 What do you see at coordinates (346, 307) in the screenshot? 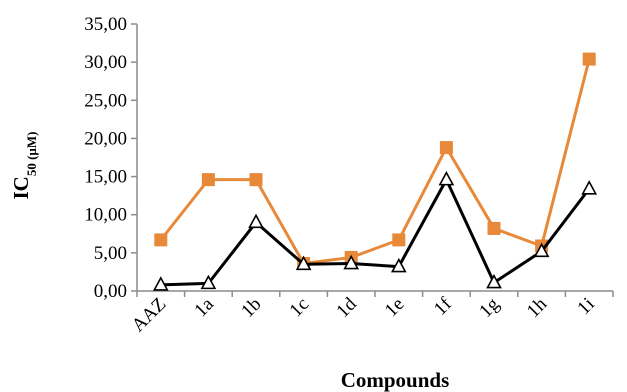
I see `x-tick-label: 1d` at bounding box center [346, 307].